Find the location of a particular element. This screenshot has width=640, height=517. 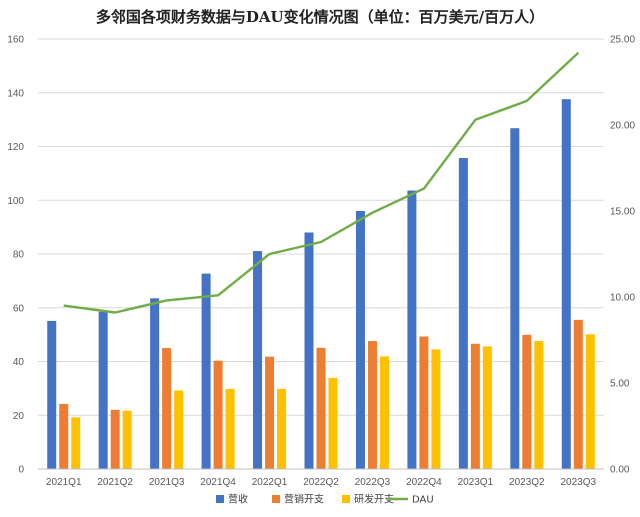

y-left-tick-label: 80 is located at coordinates (19, 255).